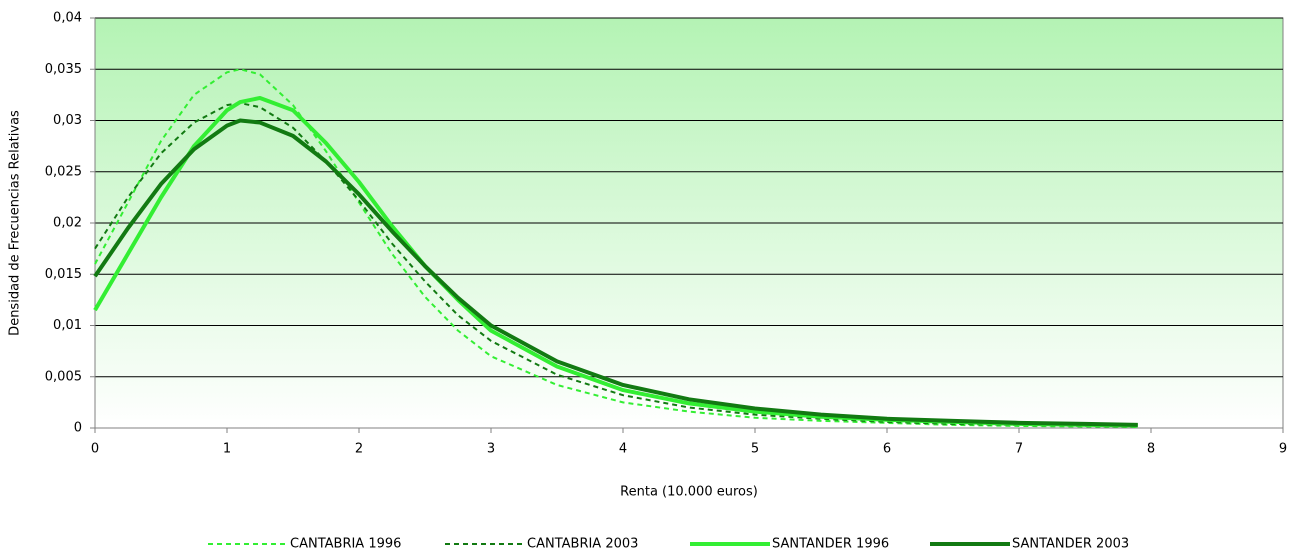 Image resolution: width=1297 pixels, height=556 pixels. What do you see at coordinates (15, 223) in the screenshot?
I see `y-axis-title: Densidad de Frecuencias Relativas` at bounding box center [15, 223].